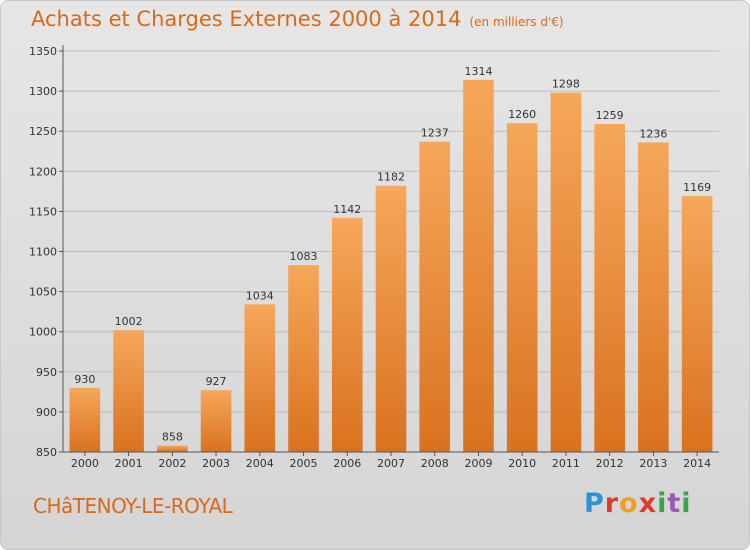  I want to click on x-tick-label: 2010, so click(522, 463).